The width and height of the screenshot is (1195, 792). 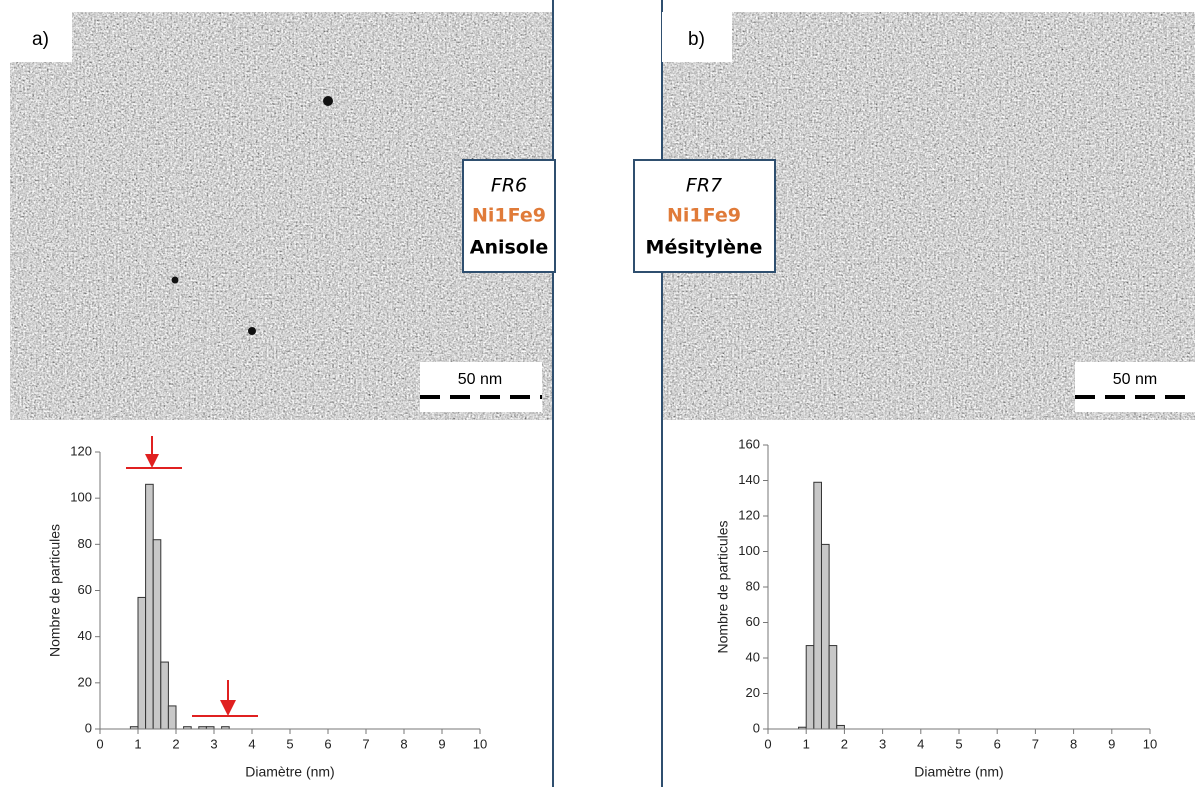 What do you see at coordinates (509, 248) in the screenshot?
I see `solvent: Anisole` at bounding box center [509, 248].